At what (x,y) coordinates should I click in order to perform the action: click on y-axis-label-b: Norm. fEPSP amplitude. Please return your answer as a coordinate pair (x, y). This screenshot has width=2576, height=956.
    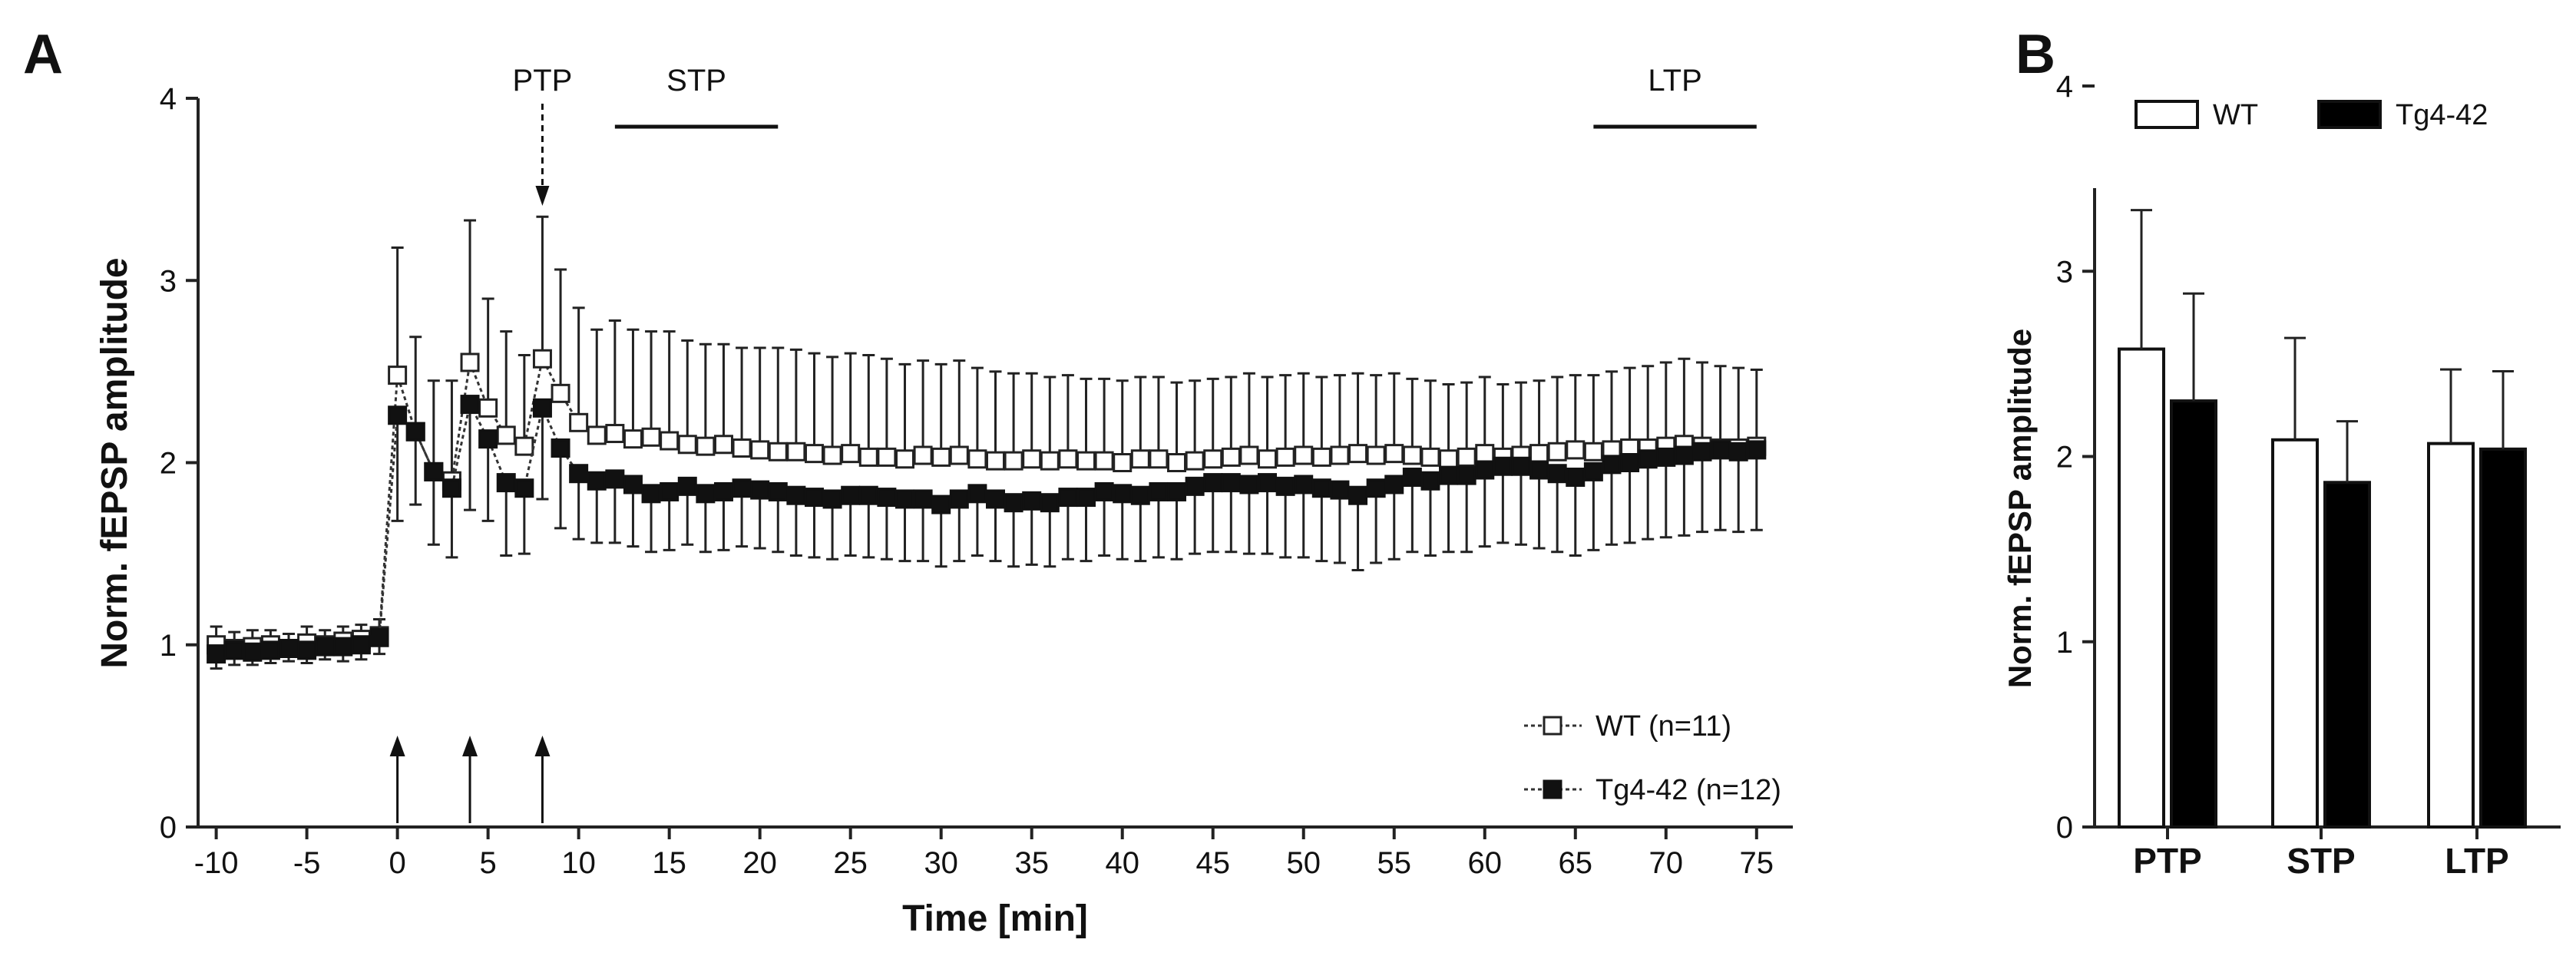
    Looking at the image, I should click on (2020, 509).